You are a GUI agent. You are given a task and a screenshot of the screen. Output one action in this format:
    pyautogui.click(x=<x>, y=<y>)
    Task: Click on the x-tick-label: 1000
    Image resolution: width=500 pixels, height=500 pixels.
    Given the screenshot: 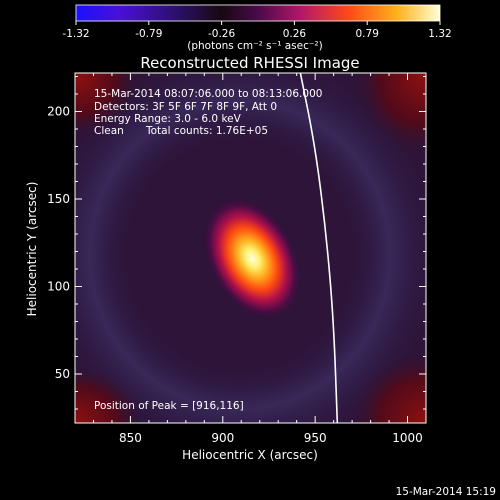 What is the action you would take?
    pyautogui.click(x=407, y=438)
    